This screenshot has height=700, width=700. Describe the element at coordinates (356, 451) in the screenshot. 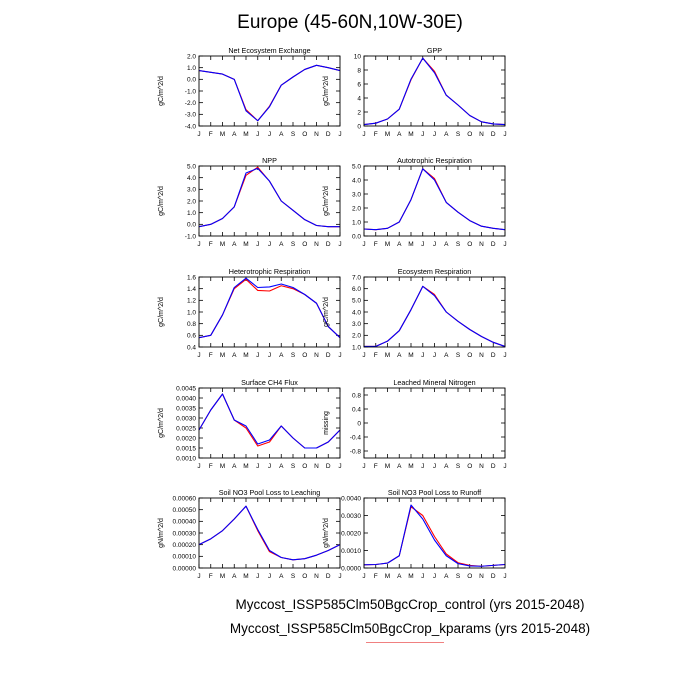

I see `y-tick-label: -0.8` at that location.